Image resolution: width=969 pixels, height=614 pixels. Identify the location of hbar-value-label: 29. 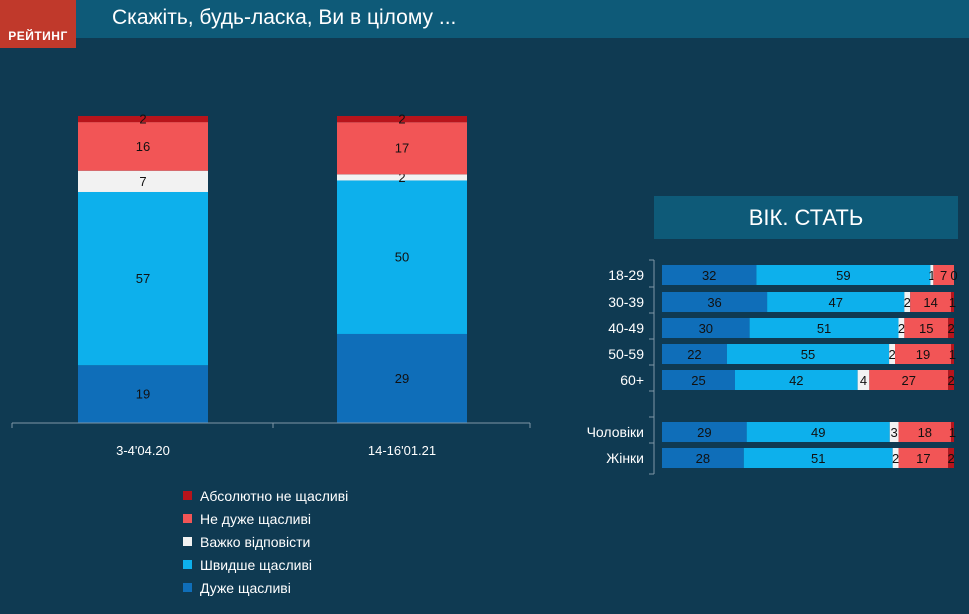
(704, 432).